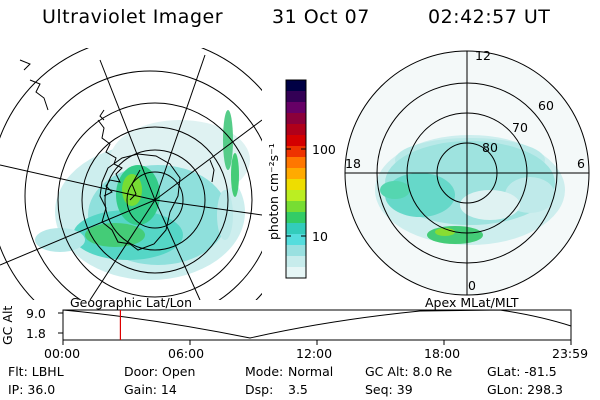 The height and width of the screenshot is (400, 600). Describe the element at coordinates (472, 302) in the screenshot. I see `right-map-label: Apex MLat/MLT` at that location.